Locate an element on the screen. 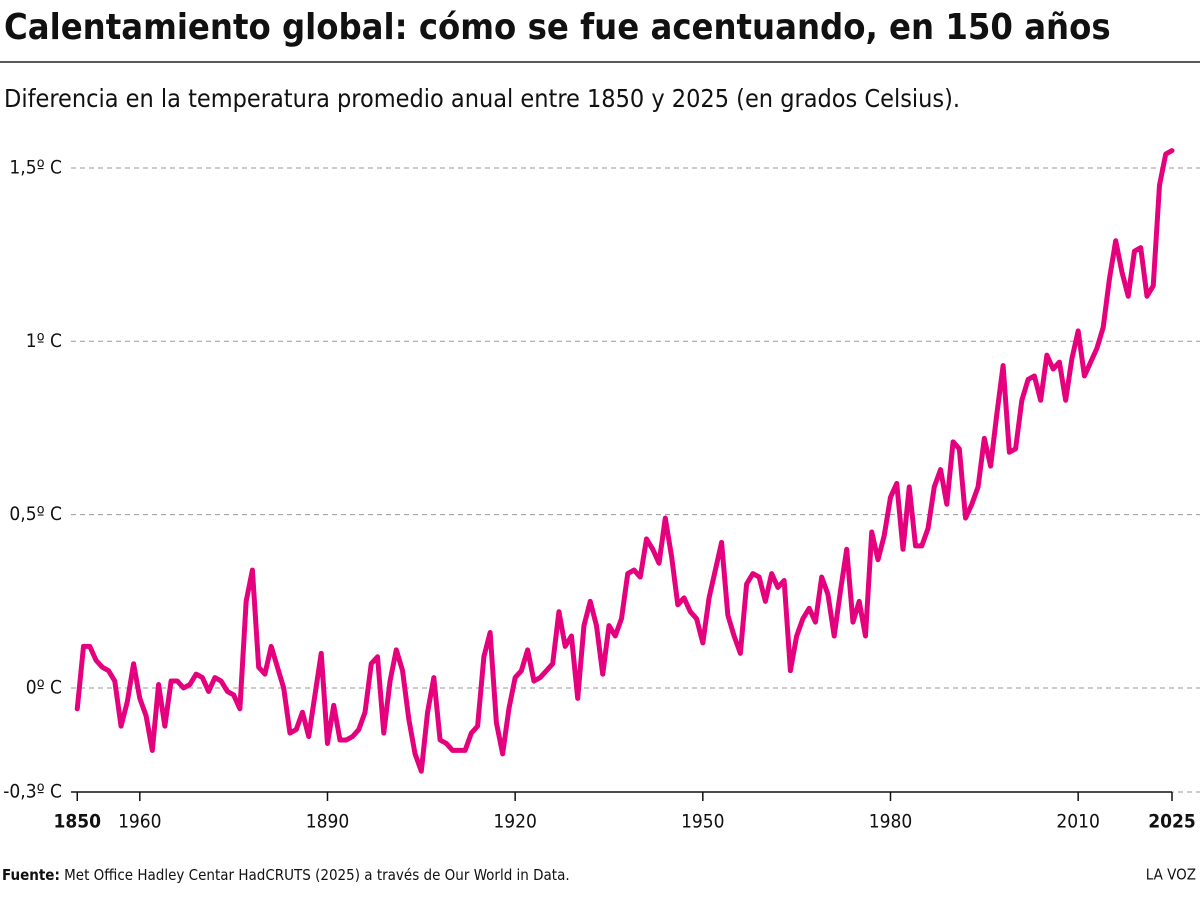  source-label: Fuente: is located at coordinates (31, 875).